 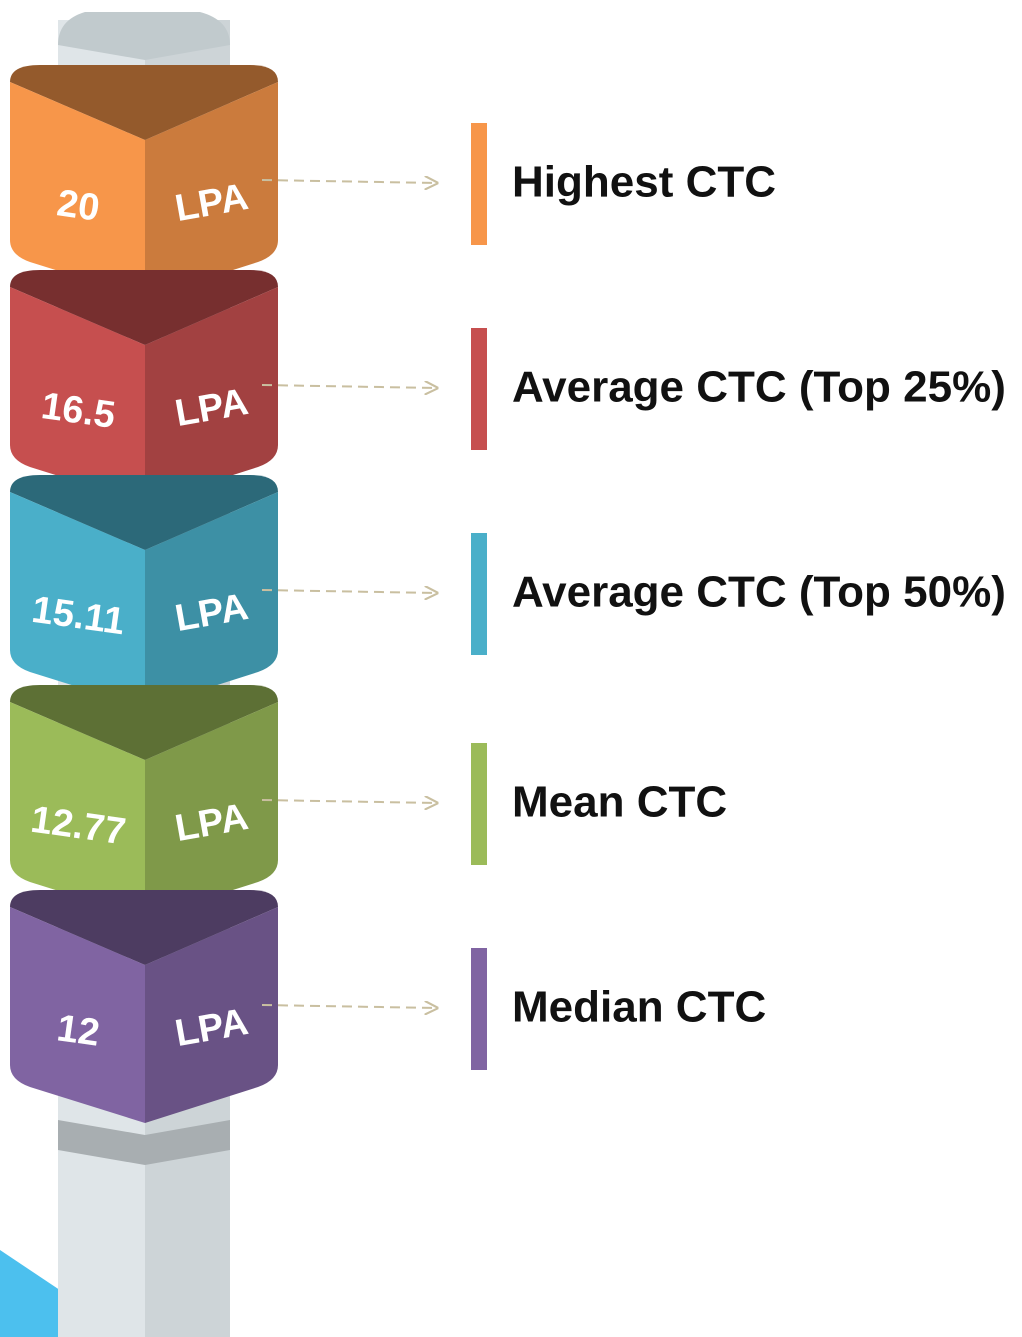 What do you see at coordinates (619, 802) in the screenshot?
I see `label-text: Mean CTC` at bounding box center [619, 802].